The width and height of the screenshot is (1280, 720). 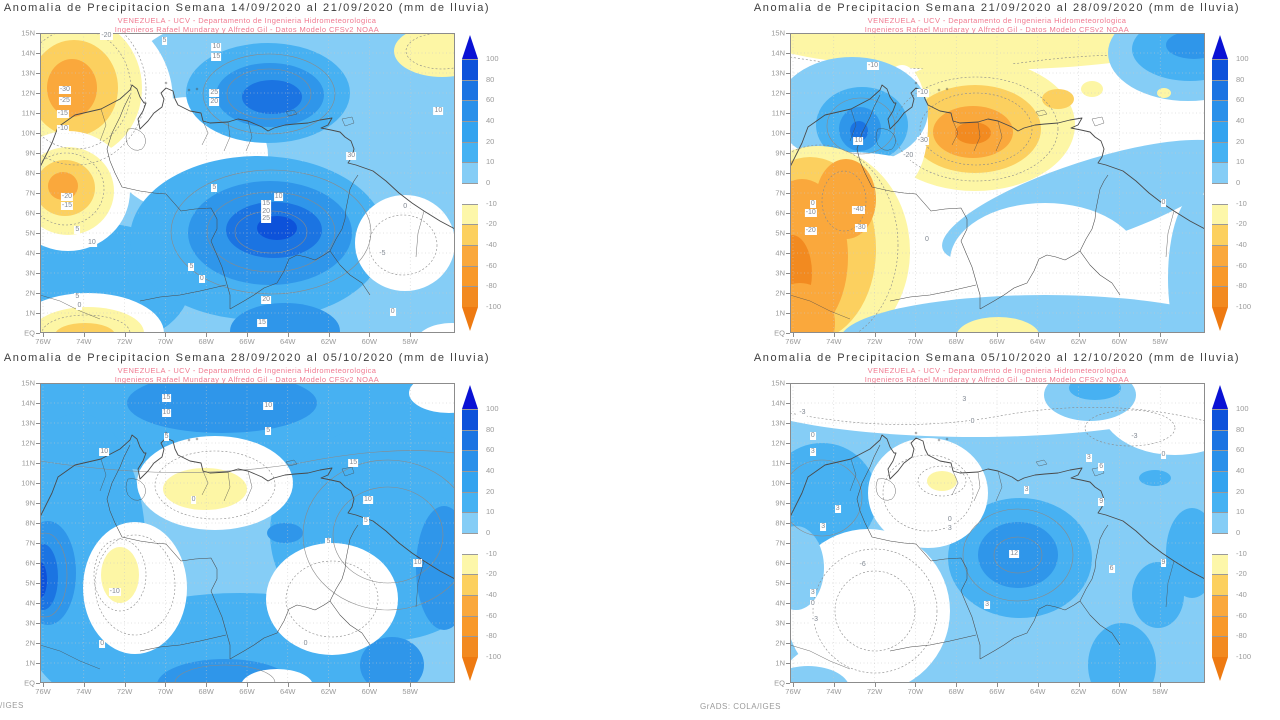 I want to click on axis-x-label: 74W, so click(x=834, y=691).